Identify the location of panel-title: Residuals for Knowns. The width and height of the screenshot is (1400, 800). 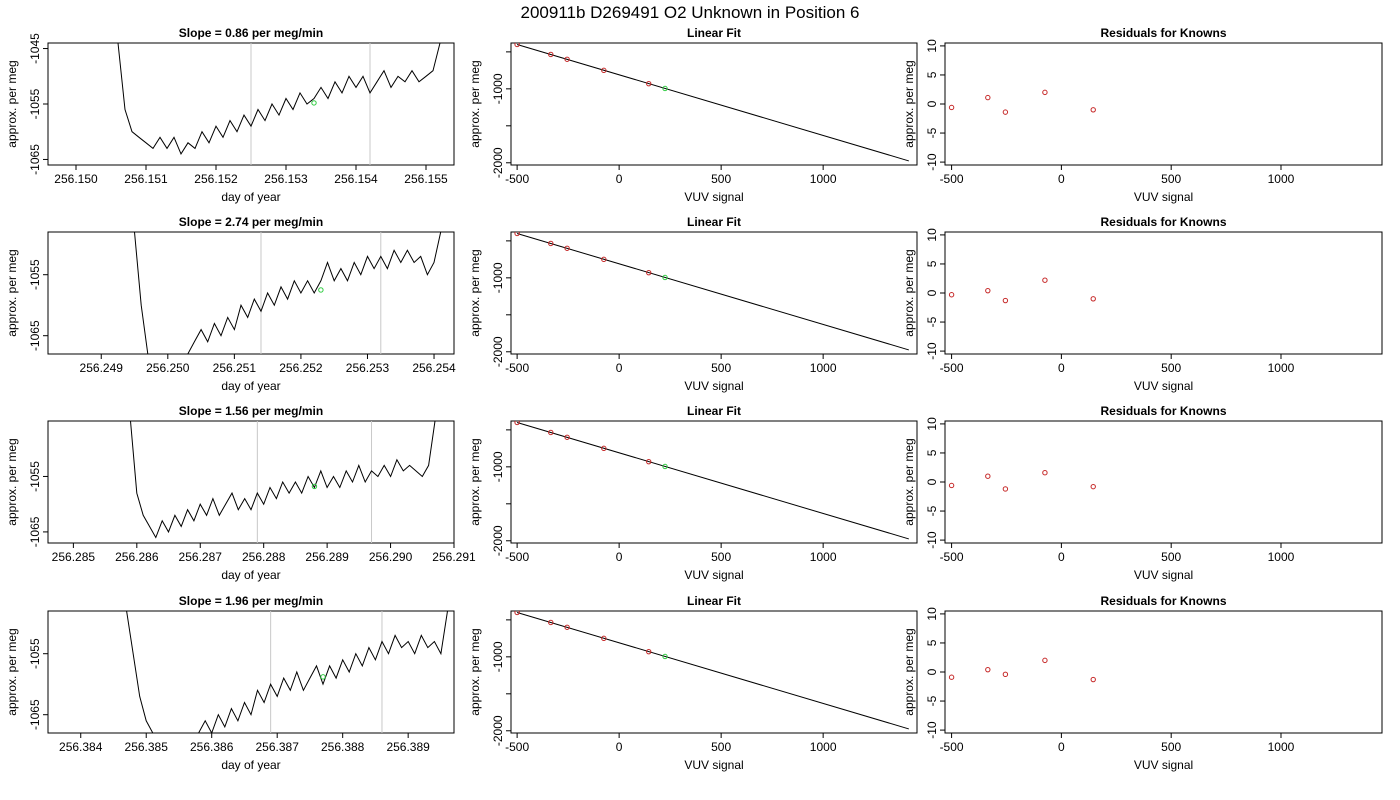
(1163, 601).